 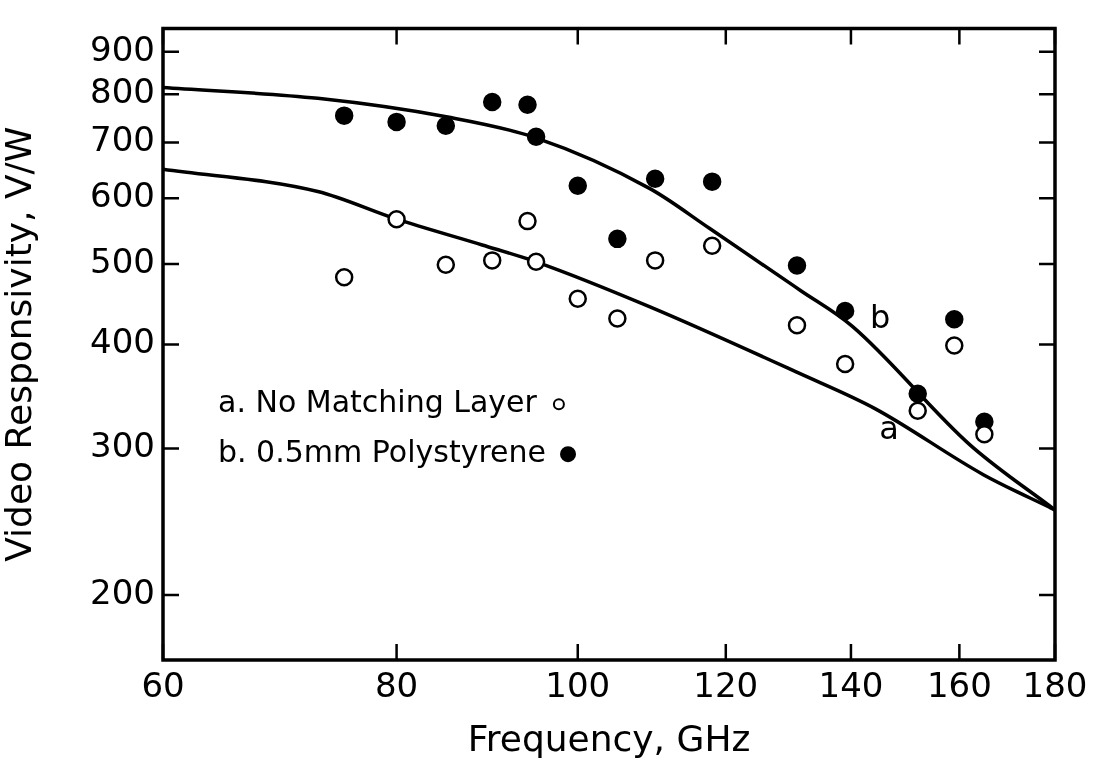 What do you see at coordinates (122, 341) in the screenshot?
I see `y-tick-label: 400` at bounding box center [122, 341].